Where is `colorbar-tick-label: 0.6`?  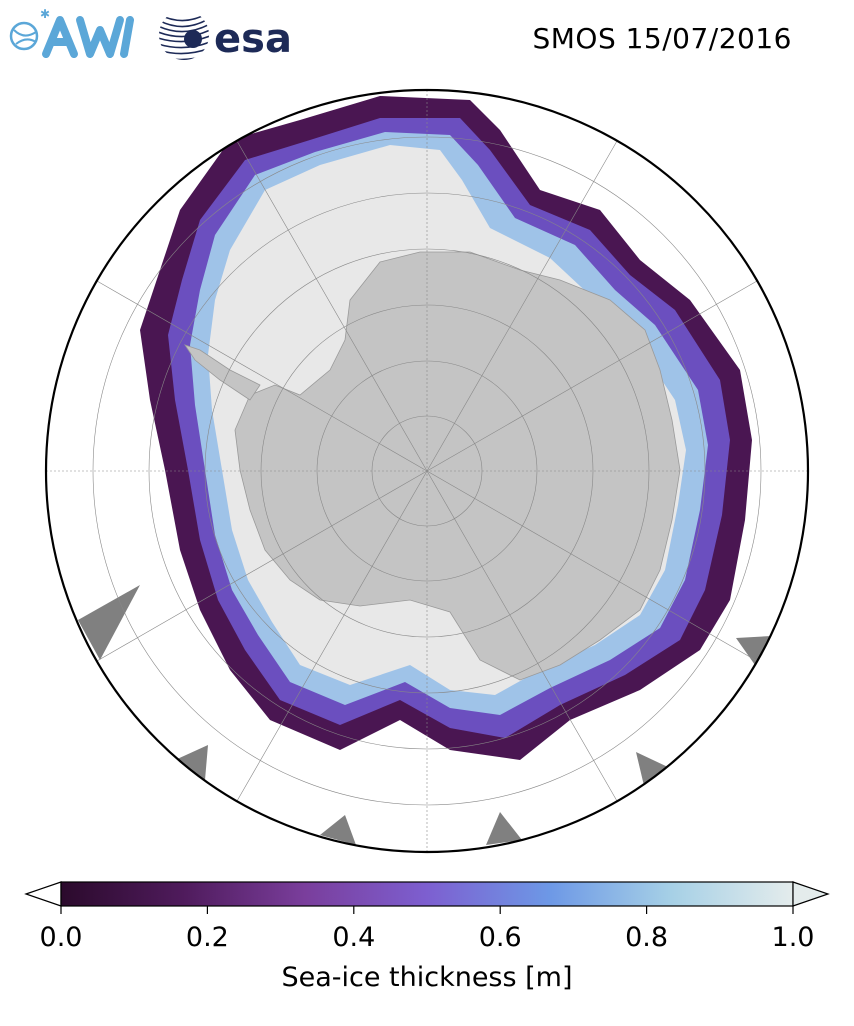
colorbar-tick-label: 0.6 is located at coordinates (500, 937).